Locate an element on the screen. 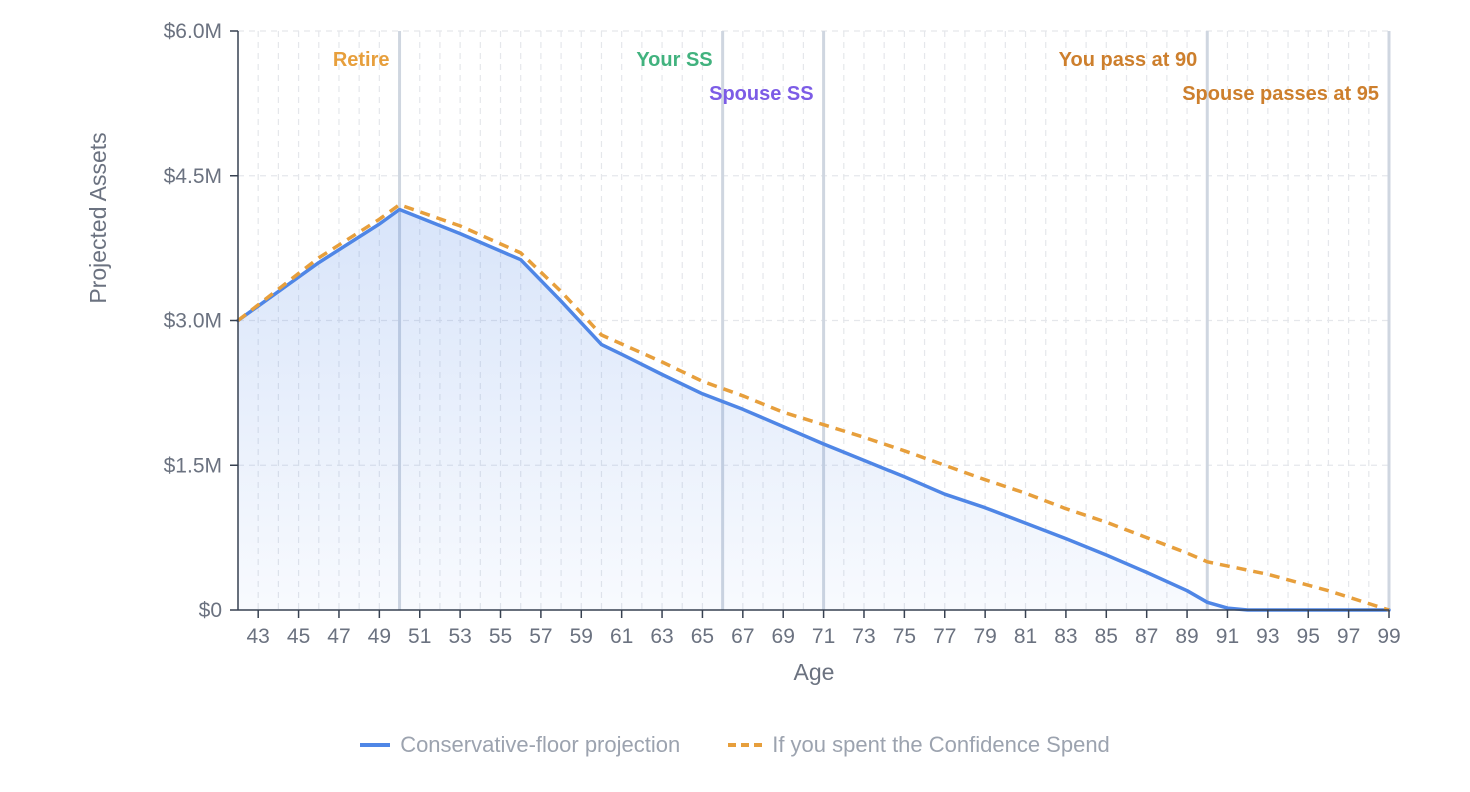 This screenshot has height=792, width=1470. x-tick-label: 79 is located at coordinates (984, 636).